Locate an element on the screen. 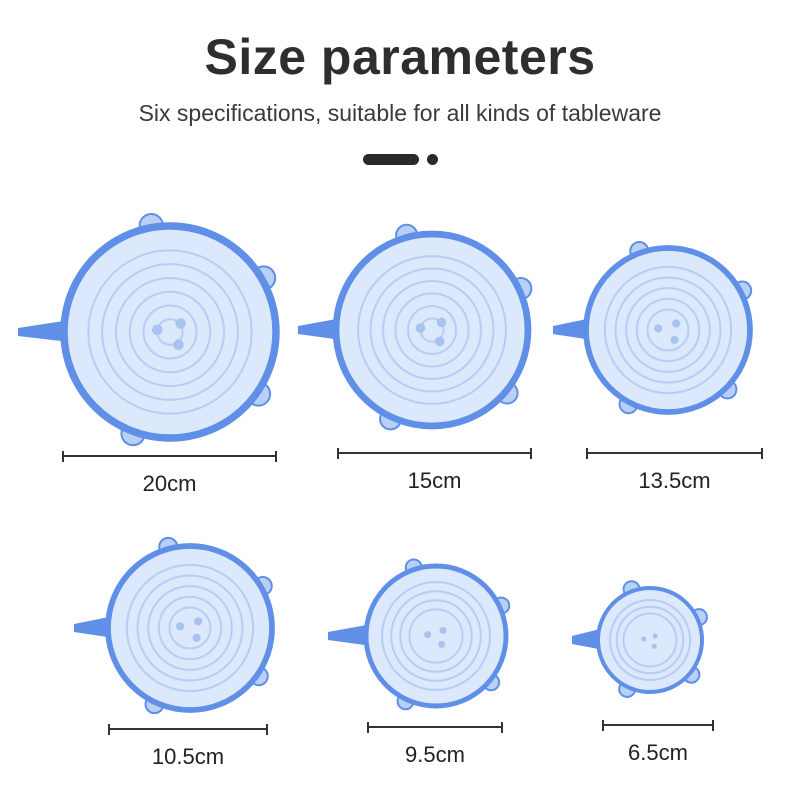 Image resolution: width=800 pixels, height=800 pixels. divider-bar is located at coordinates (391, 159).